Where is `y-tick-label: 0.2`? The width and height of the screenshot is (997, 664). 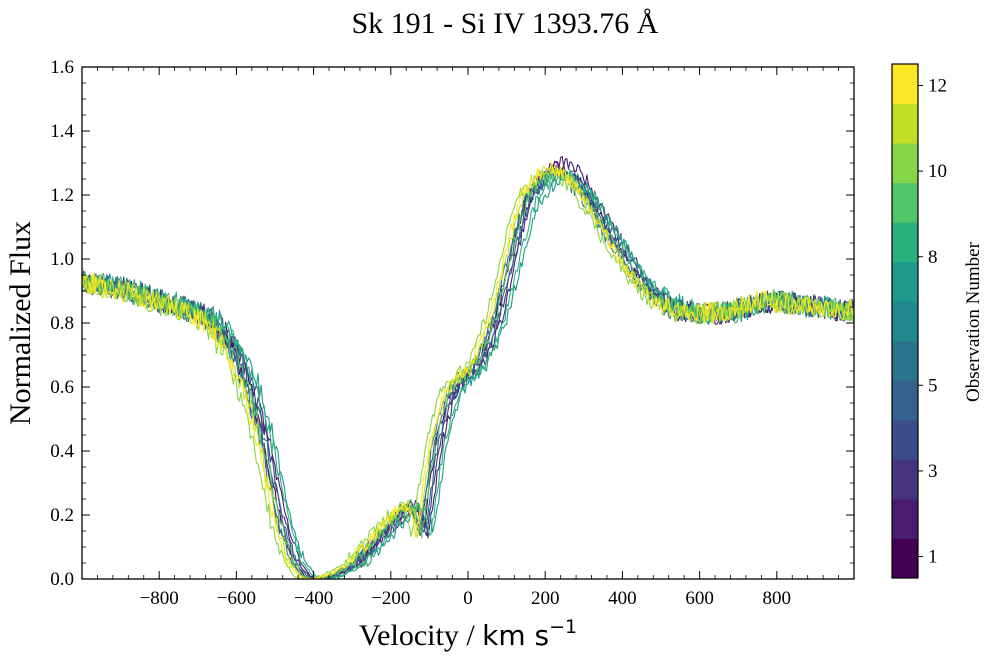
y-tick-label: 0.2 is located at coordinates (62, 515).